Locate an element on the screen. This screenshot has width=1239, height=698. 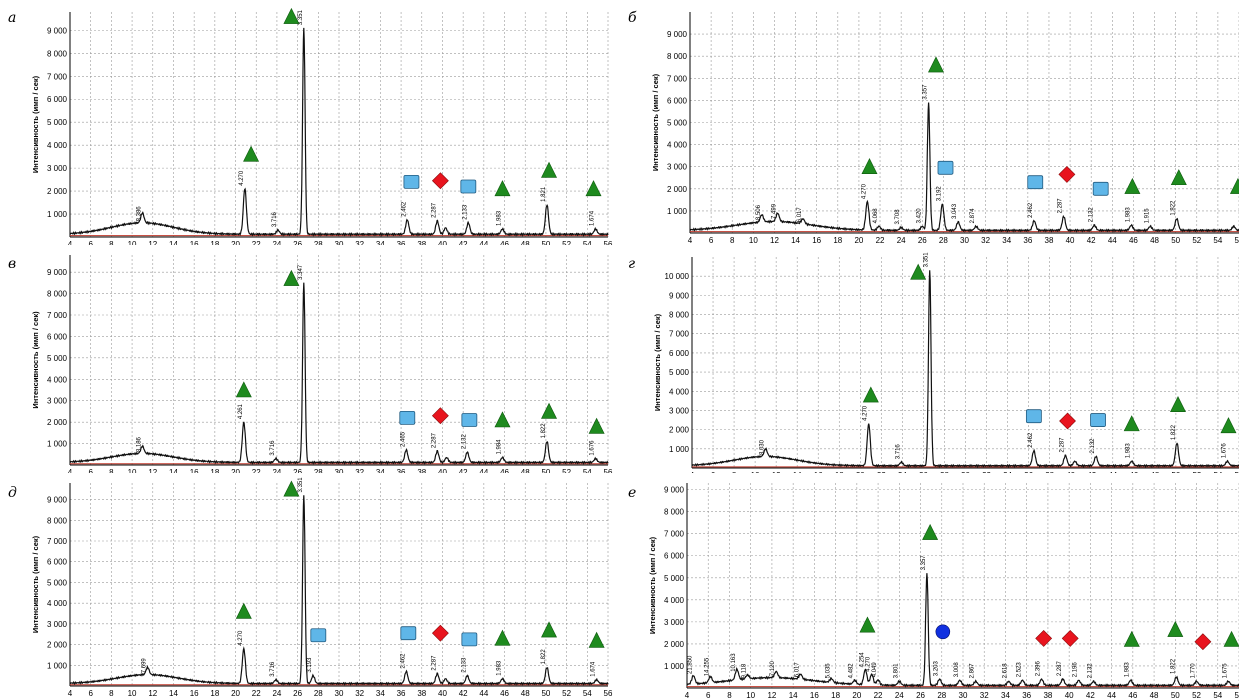
panel-letter: е is located at coordinates (632, 493).